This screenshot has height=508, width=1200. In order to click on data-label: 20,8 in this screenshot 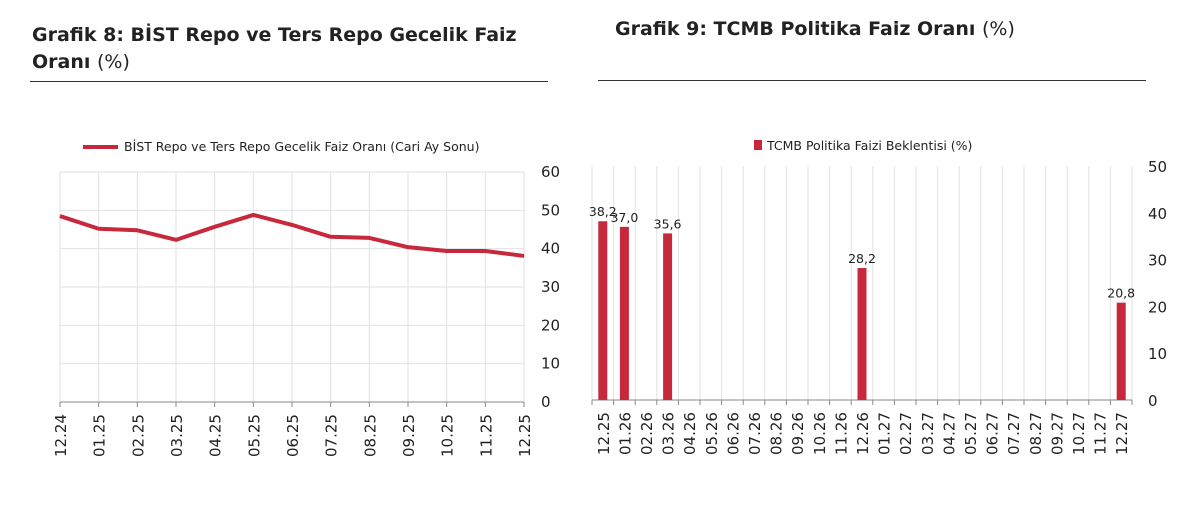, I will do `click(1121, 293)`.